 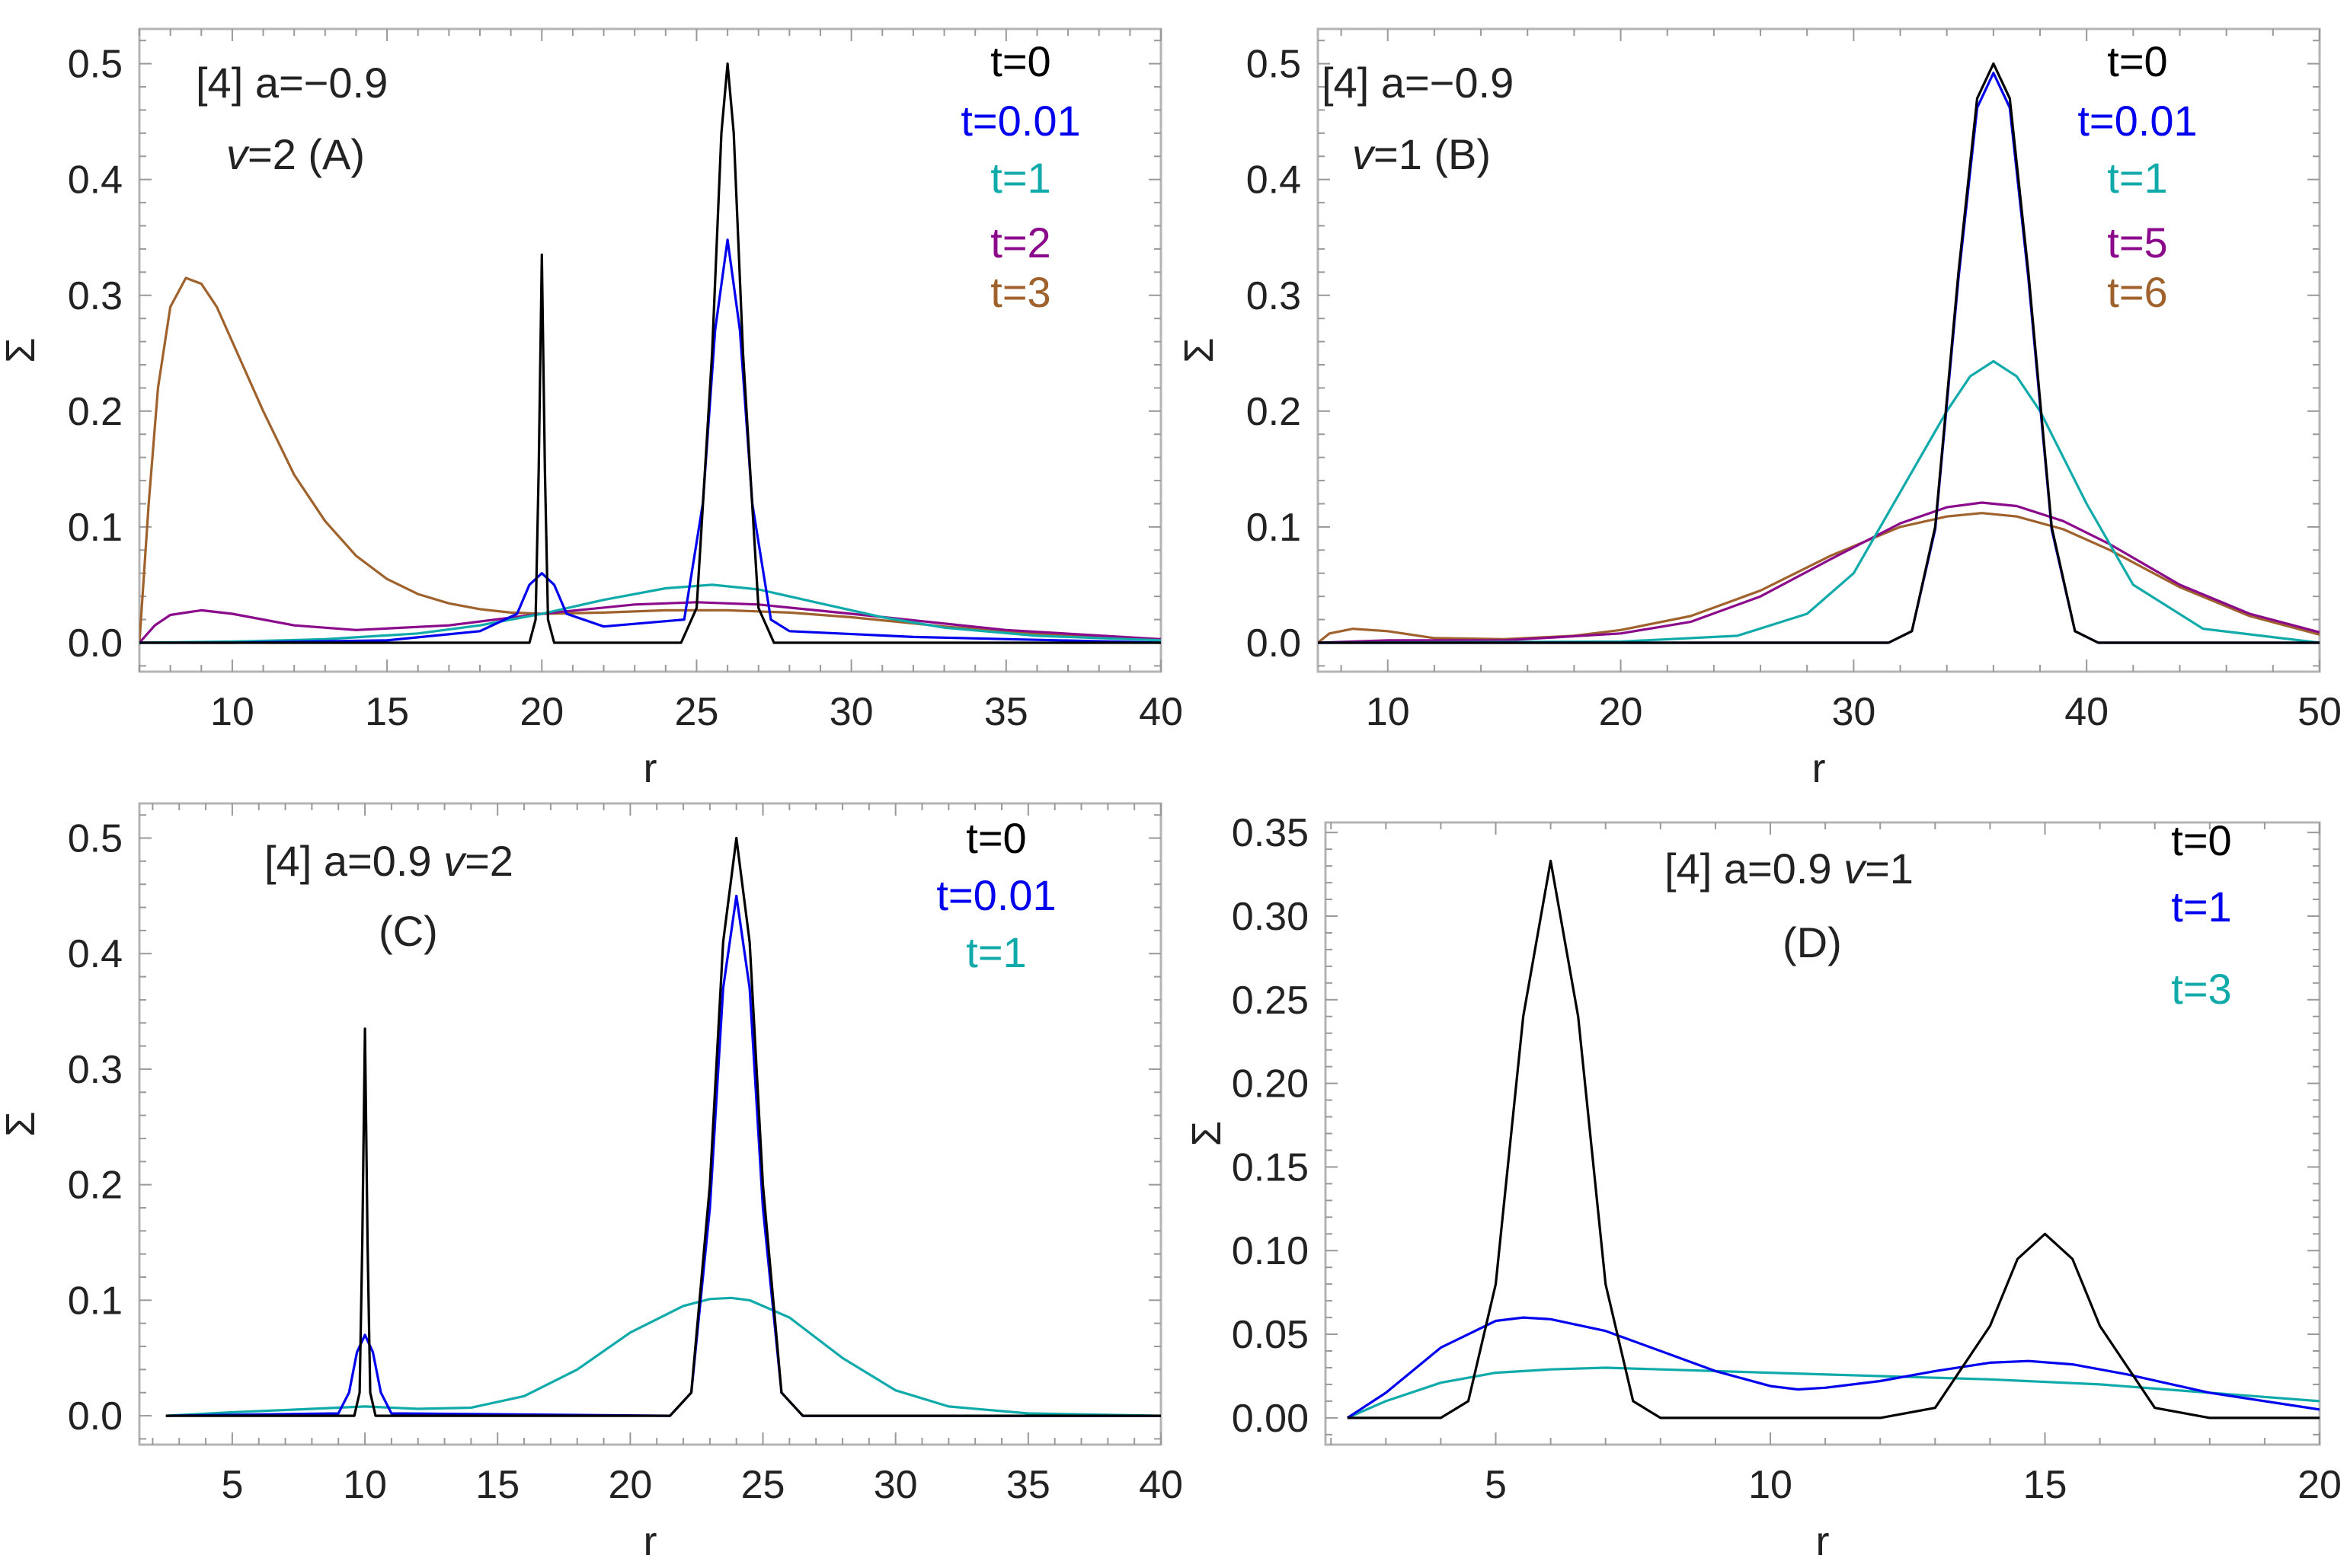 I want to click on y-tick-label: 0.05, so click(x=1270, y=1335).